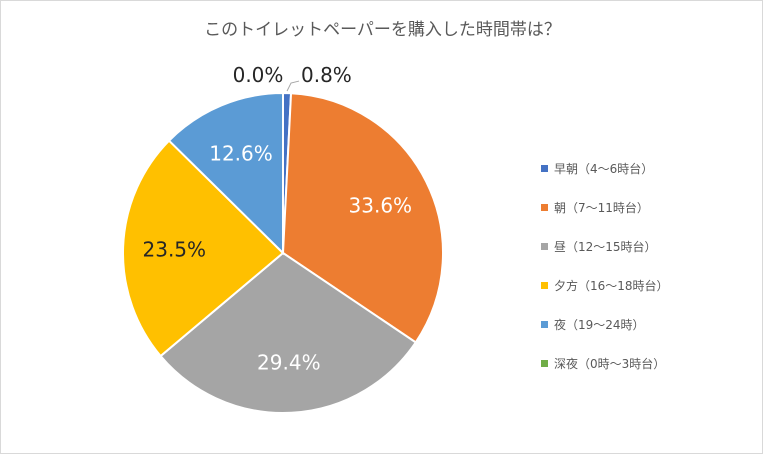  Describe the element at coordinates (610, 364) in the screenshot. I see `legend-label-6: 深夜（0時～3時台）` at that location.